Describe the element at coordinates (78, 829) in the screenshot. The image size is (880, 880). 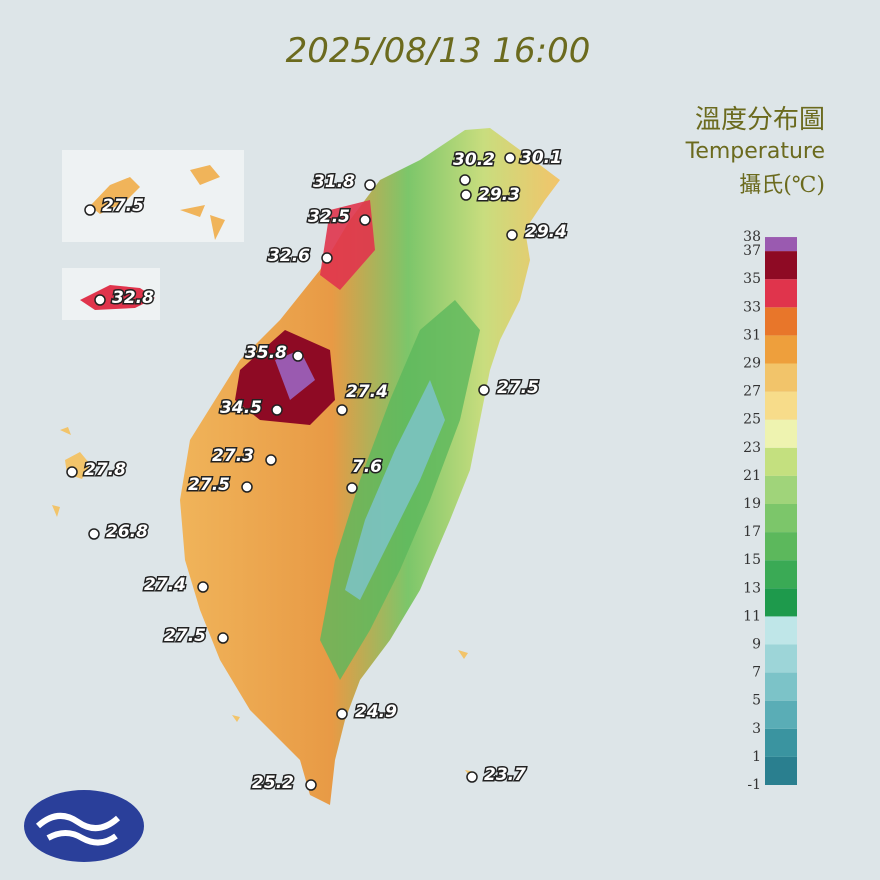
I see `logo-wave` at that location.